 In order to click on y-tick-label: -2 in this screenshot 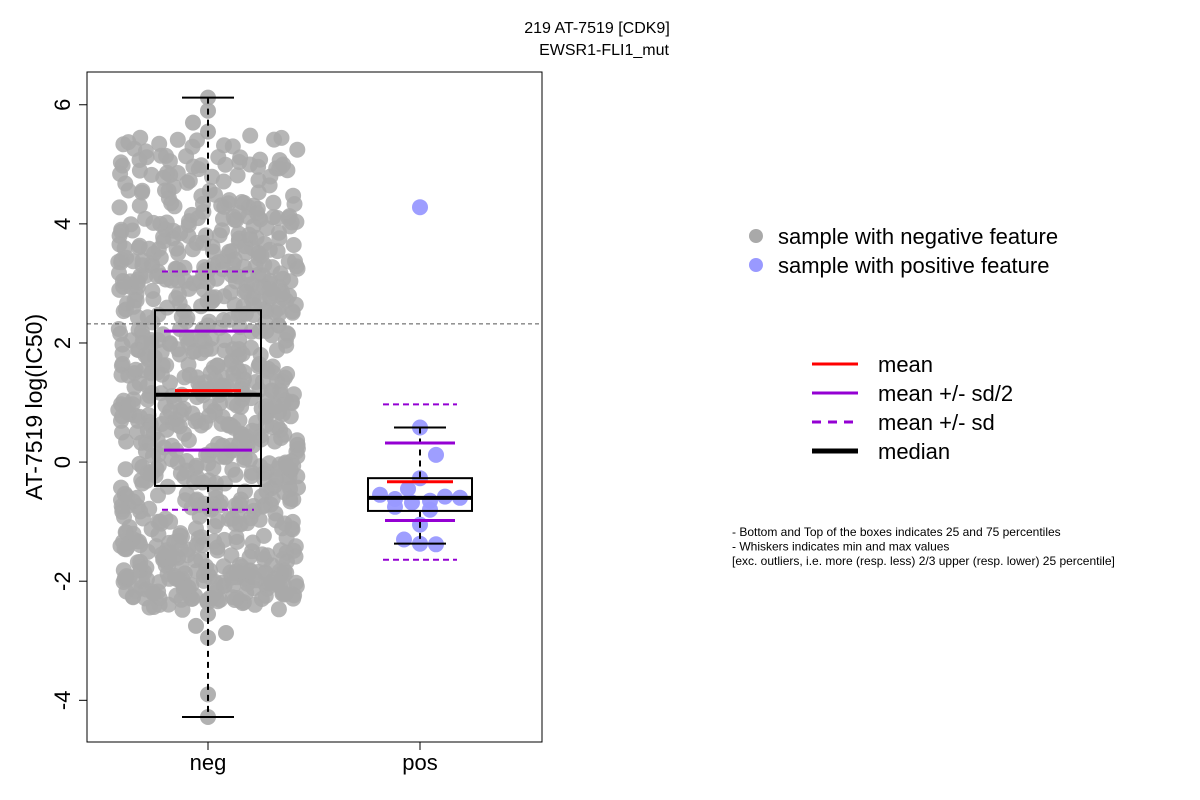, I will do `click(62, 581)`.